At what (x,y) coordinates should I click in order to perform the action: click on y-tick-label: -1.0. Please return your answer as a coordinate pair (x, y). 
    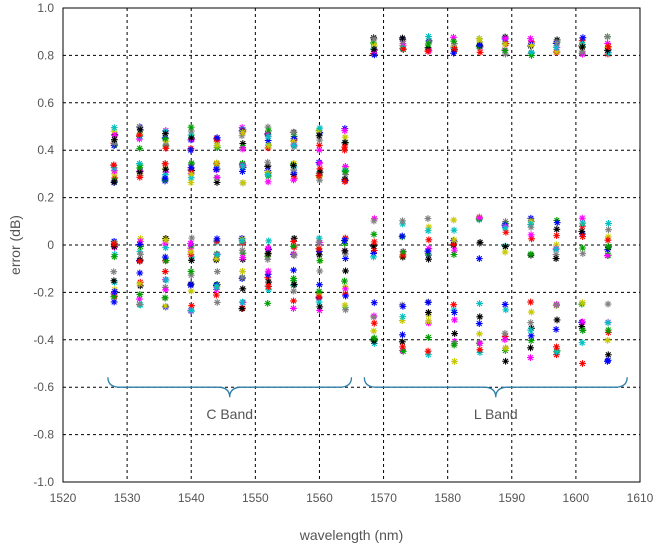
    Looking at the image, I should click on (43, 482).